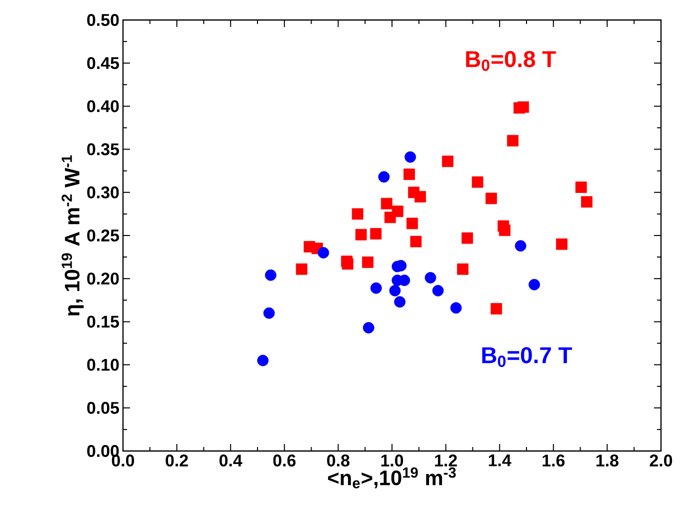  I want to click on series-label: B$_{0}$=0.7 T, so click(527, 357).